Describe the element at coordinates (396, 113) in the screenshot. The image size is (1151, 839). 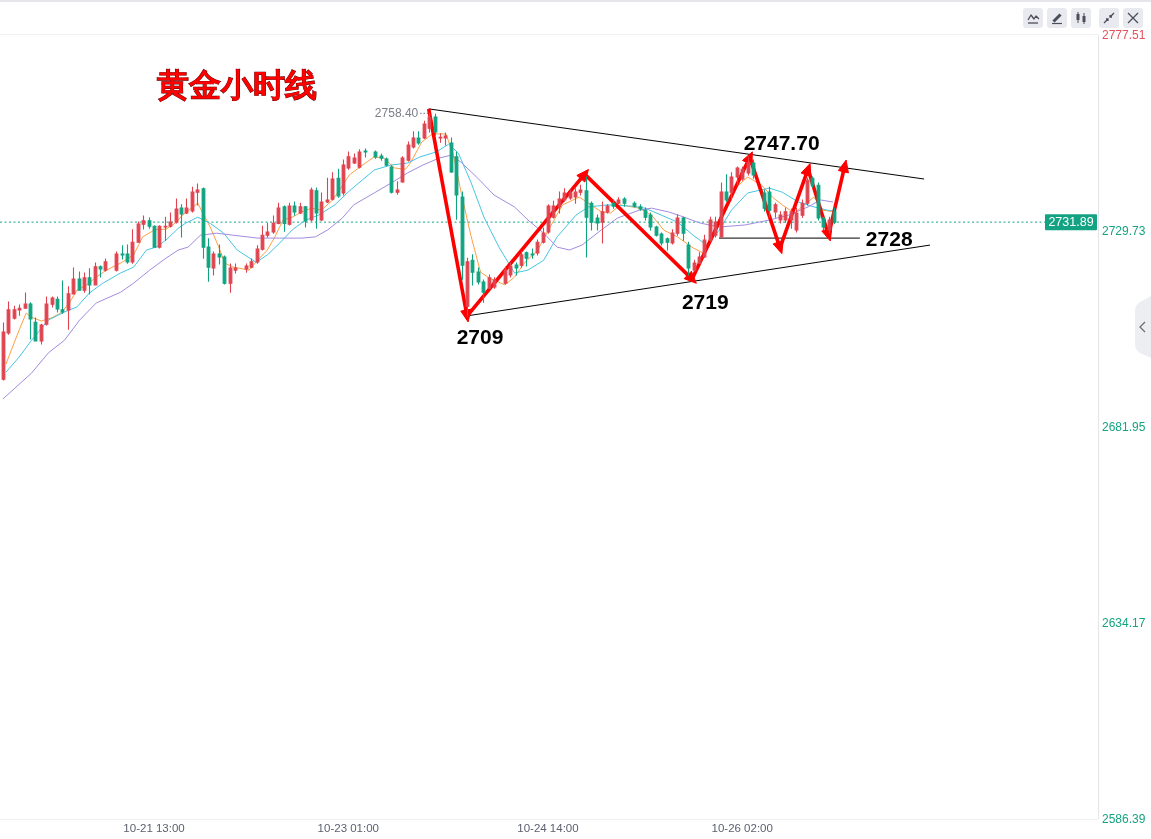
I see `annotation: 2758.40` at that location.